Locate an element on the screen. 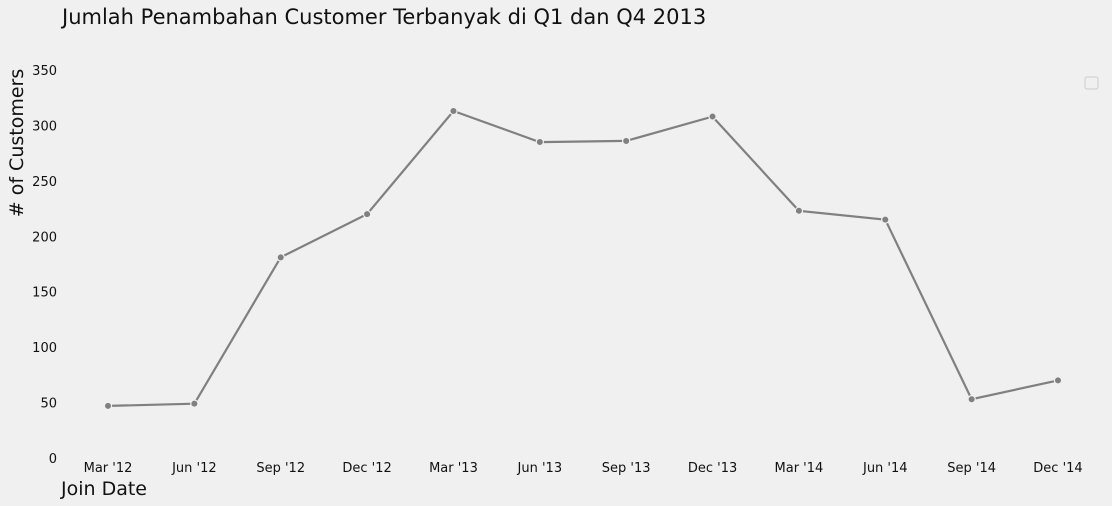  x-tick-label: Mar '12 is located at coordinates (108, 468).